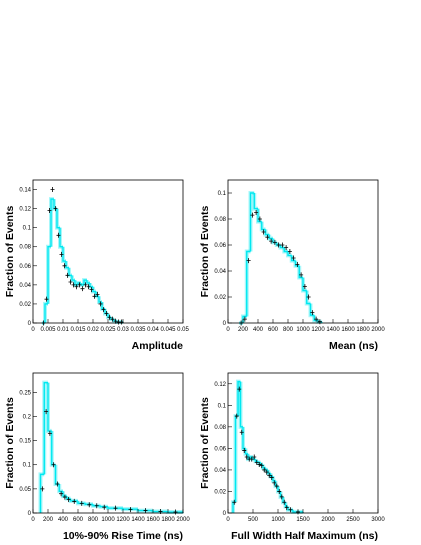 The height and width of the screenshot is (545, 421). I want to click on x-tick-label: 0.02, so click(93, 330).